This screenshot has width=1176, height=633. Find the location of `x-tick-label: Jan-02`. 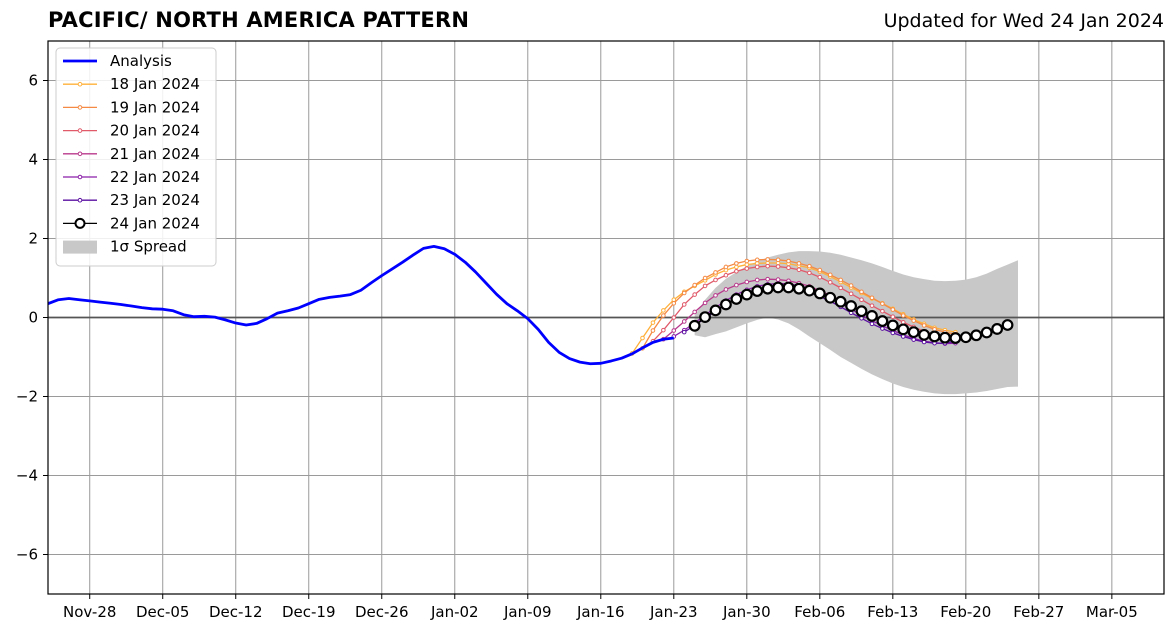

x-tick-label: Jan-02 is located at coordinates (454, 612).